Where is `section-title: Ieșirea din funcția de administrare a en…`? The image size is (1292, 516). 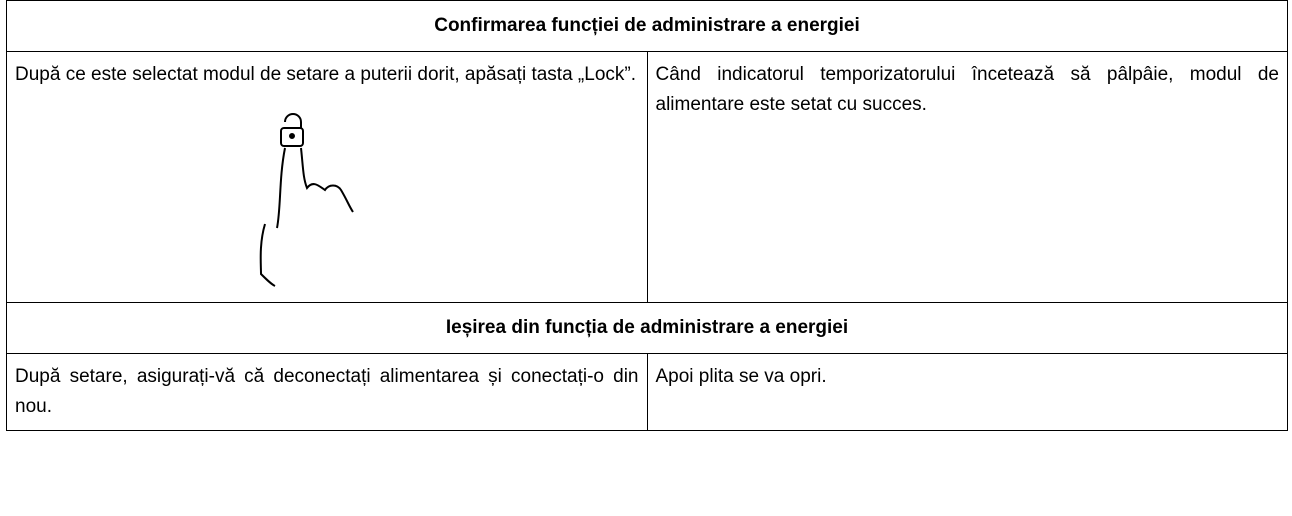
section-title: Ieșirea din funcția de administrare a en… is located at coordinates (647, 328).